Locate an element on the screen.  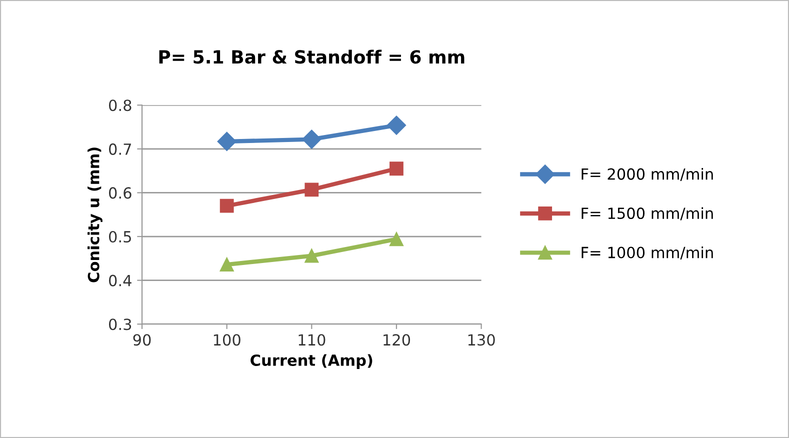
y-tick-label: 0.8 is located at coordinates (120, 106).